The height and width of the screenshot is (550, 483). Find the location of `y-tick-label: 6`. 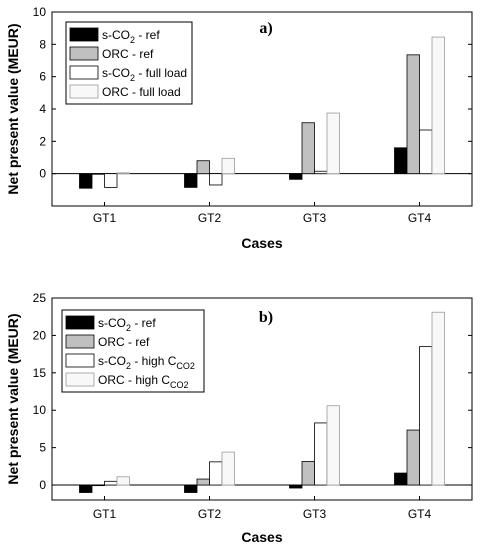

y-tick-label: 6 is located at coordinates (42, 77).